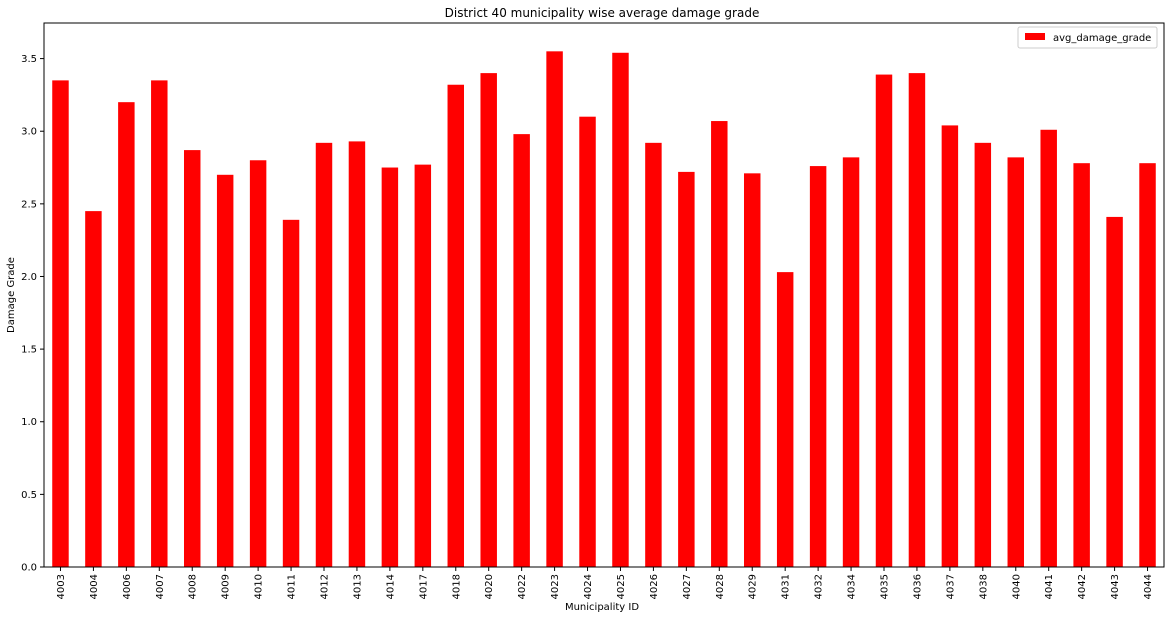 This screenshot has width=1170, height=620. What do you see at coordinates (983, 586) in the screenshot?
I see `x-tick-label: 4038` at bounding box center [983, 586].